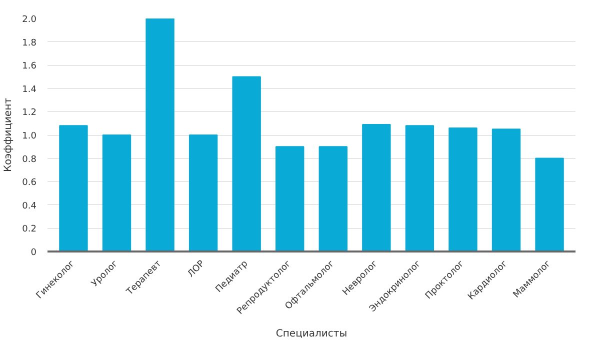 The image size is (600, 342). What do you see at coordinates (29, 89) in the screenshot?
I see `y-tick-label: 1.4` at bounding box center [29, 89].